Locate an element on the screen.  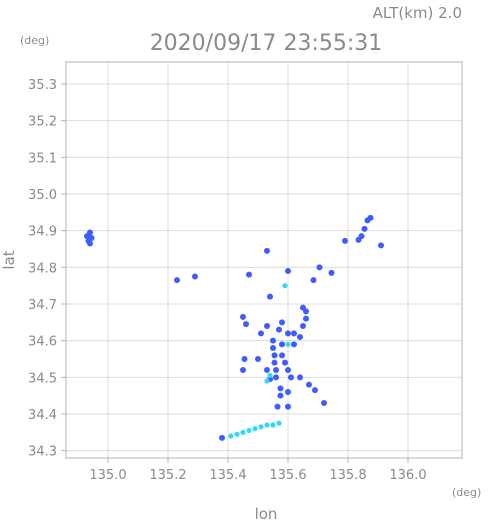
x-tick-label: 135.2 is located at coordinates (167, 475).